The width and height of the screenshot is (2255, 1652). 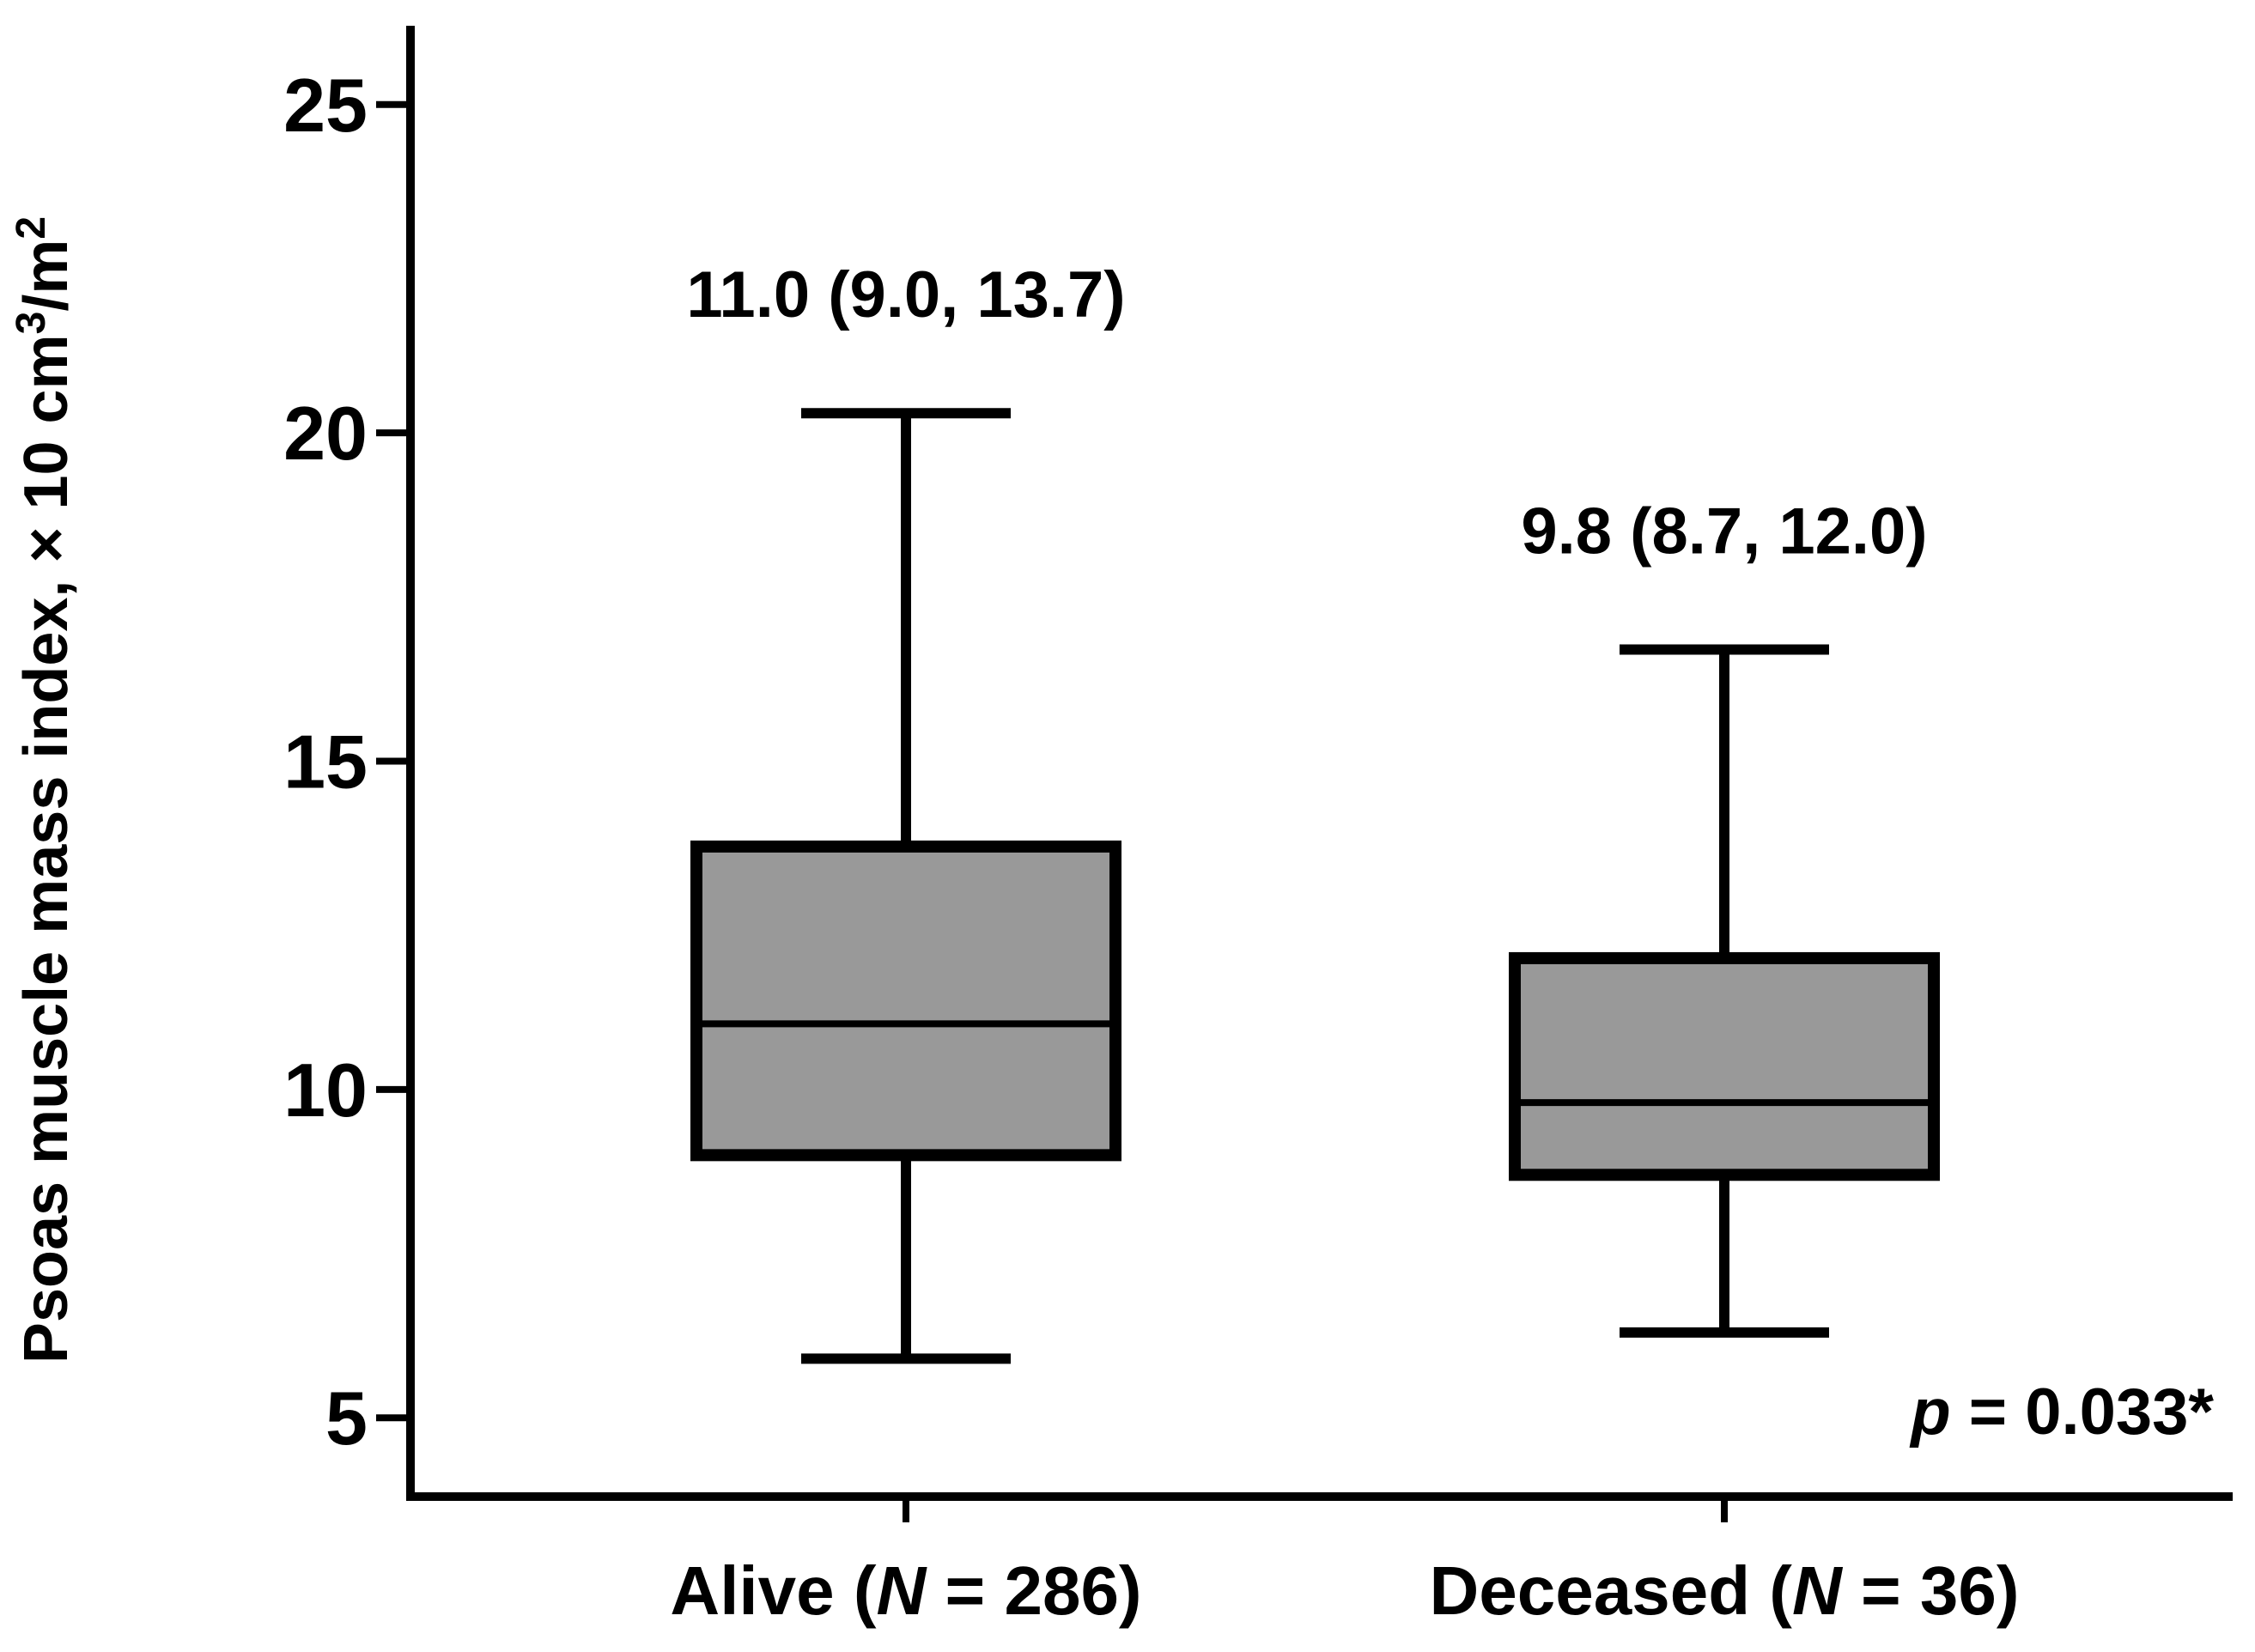 I want to click on category-n-value-alive: = 286), so click(x=1033, y=1590).